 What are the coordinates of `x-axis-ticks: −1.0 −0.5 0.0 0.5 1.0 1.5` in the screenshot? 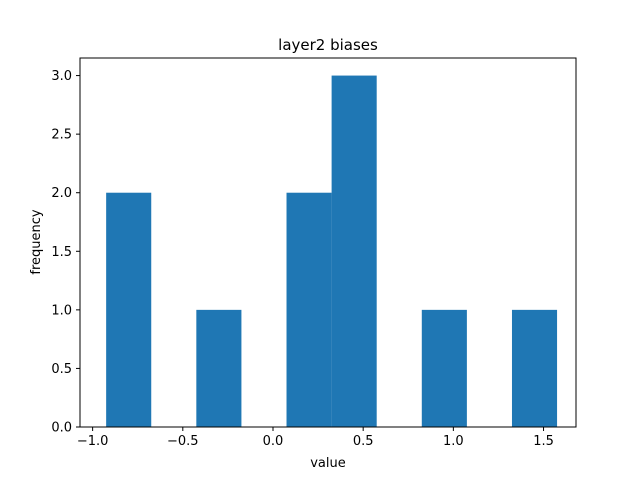 It's located at (315, 438).